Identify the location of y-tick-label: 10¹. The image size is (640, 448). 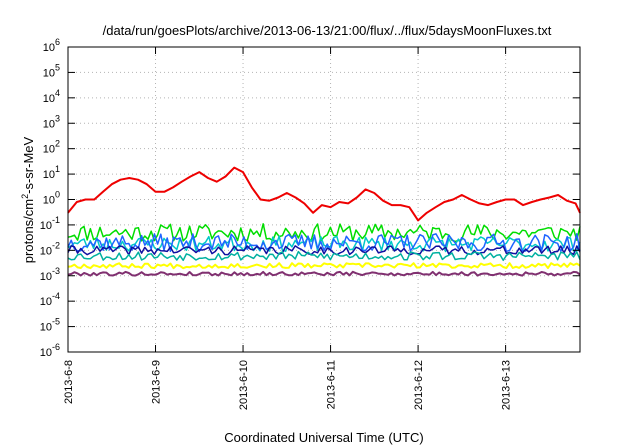
(51, 172).